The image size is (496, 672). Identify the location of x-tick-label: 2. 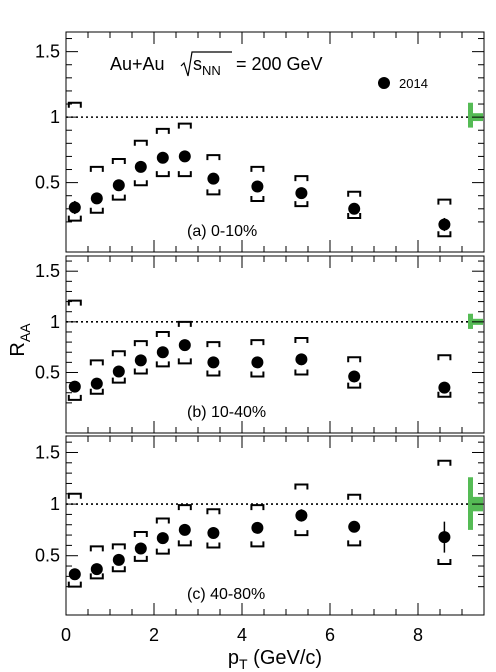
(154, 635).